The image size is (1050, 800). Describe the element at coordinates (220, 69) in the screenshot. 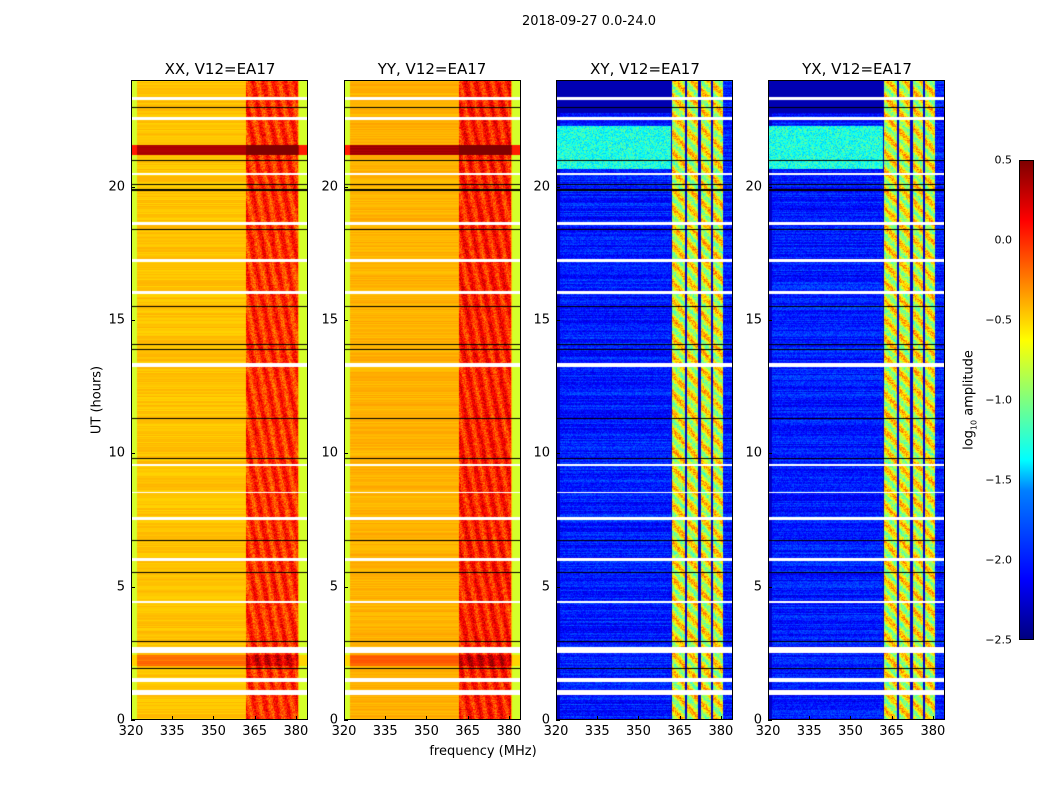

I see `panel-title-xx: XX, V12=EA17` at that location.